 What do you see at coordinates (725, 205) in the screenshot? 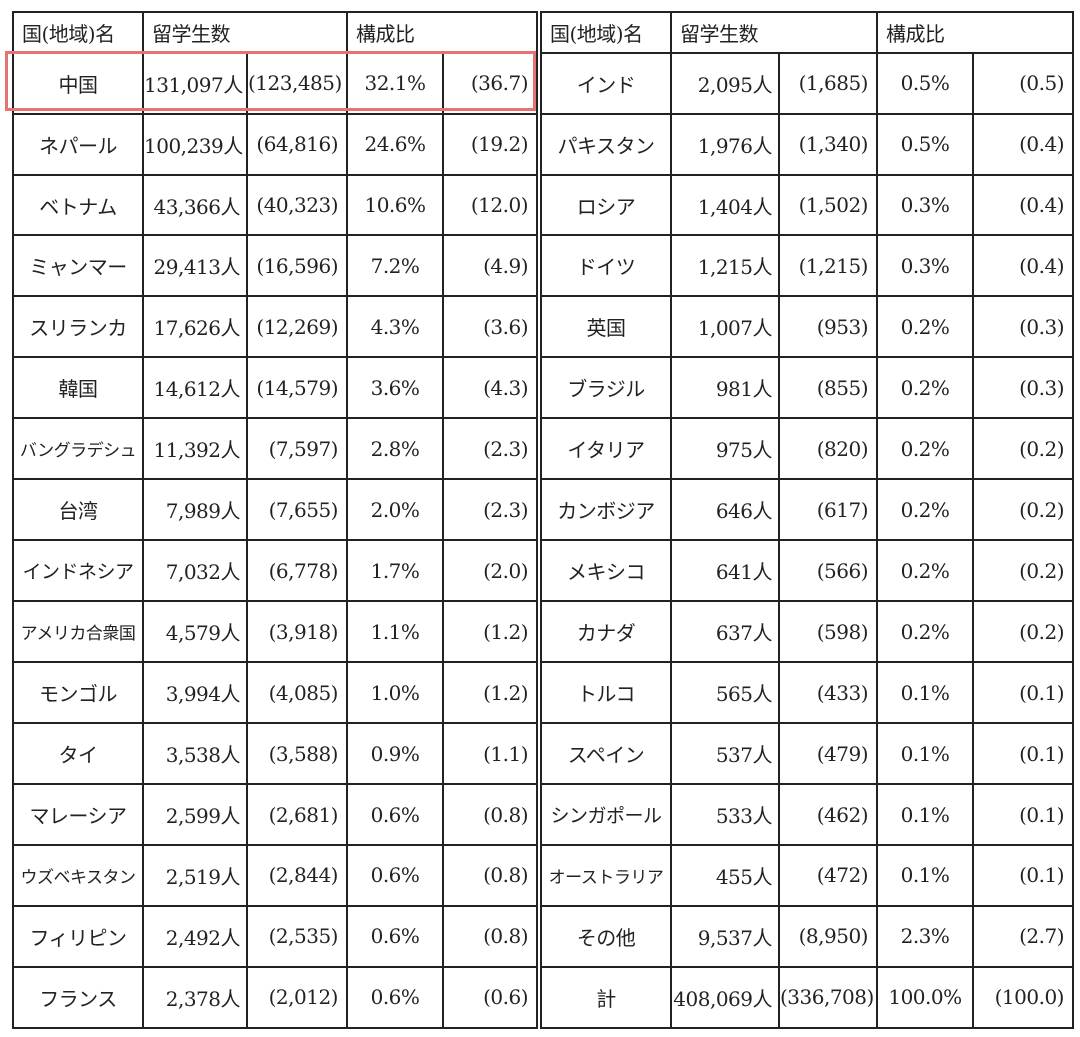
I see `student-count: 1,404人` at bounding box center [725, 205].